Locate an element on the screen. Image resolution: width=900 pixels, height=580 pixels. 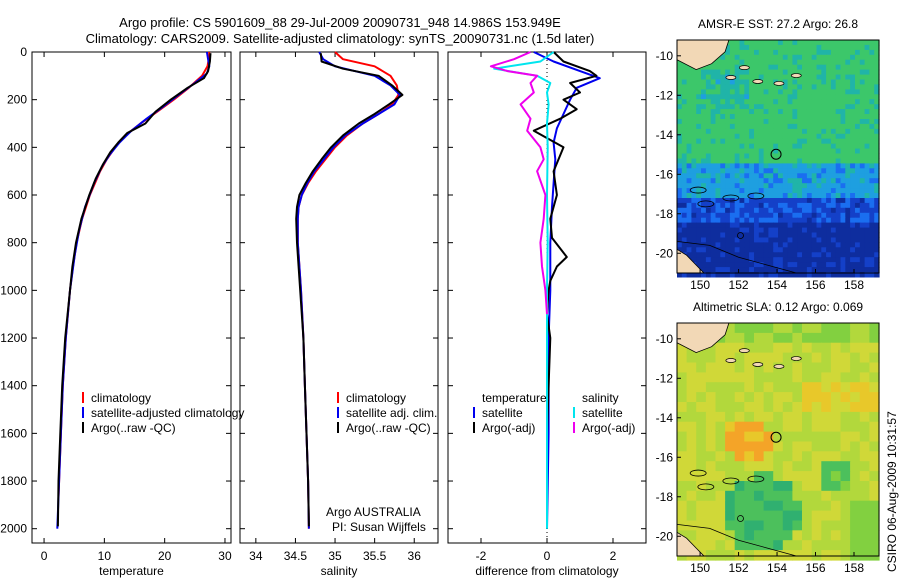
sst-map-ytick-label: -20 is located at coordinates (665, 253).